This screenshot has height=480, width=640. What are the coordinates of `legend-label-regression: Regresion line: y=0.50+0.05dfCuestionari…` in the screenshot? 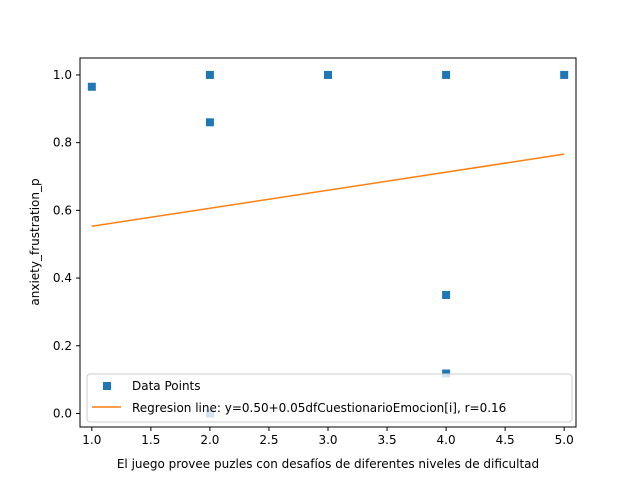 It's located at (319, 408).